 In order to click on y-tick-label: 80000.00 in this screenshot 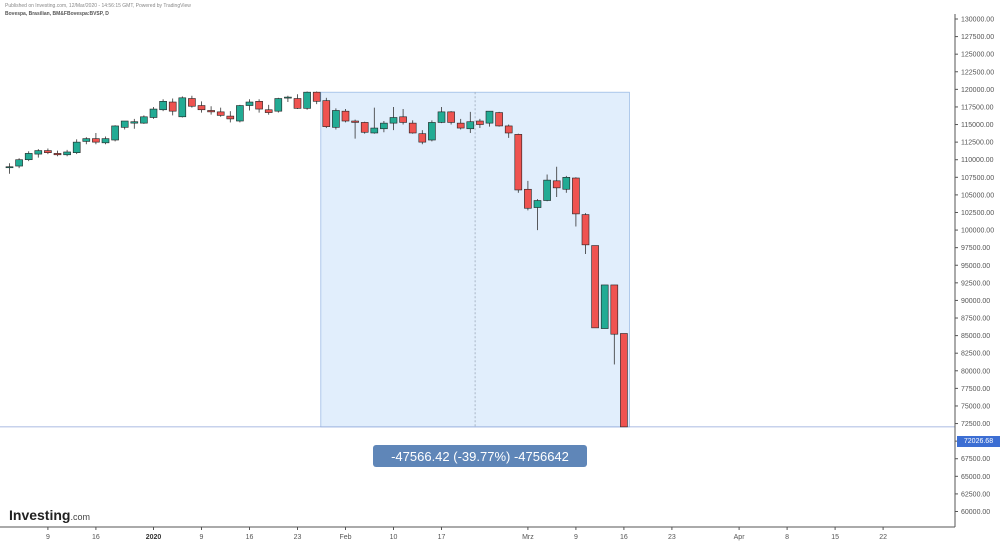, I will do `click(975, 371)`.